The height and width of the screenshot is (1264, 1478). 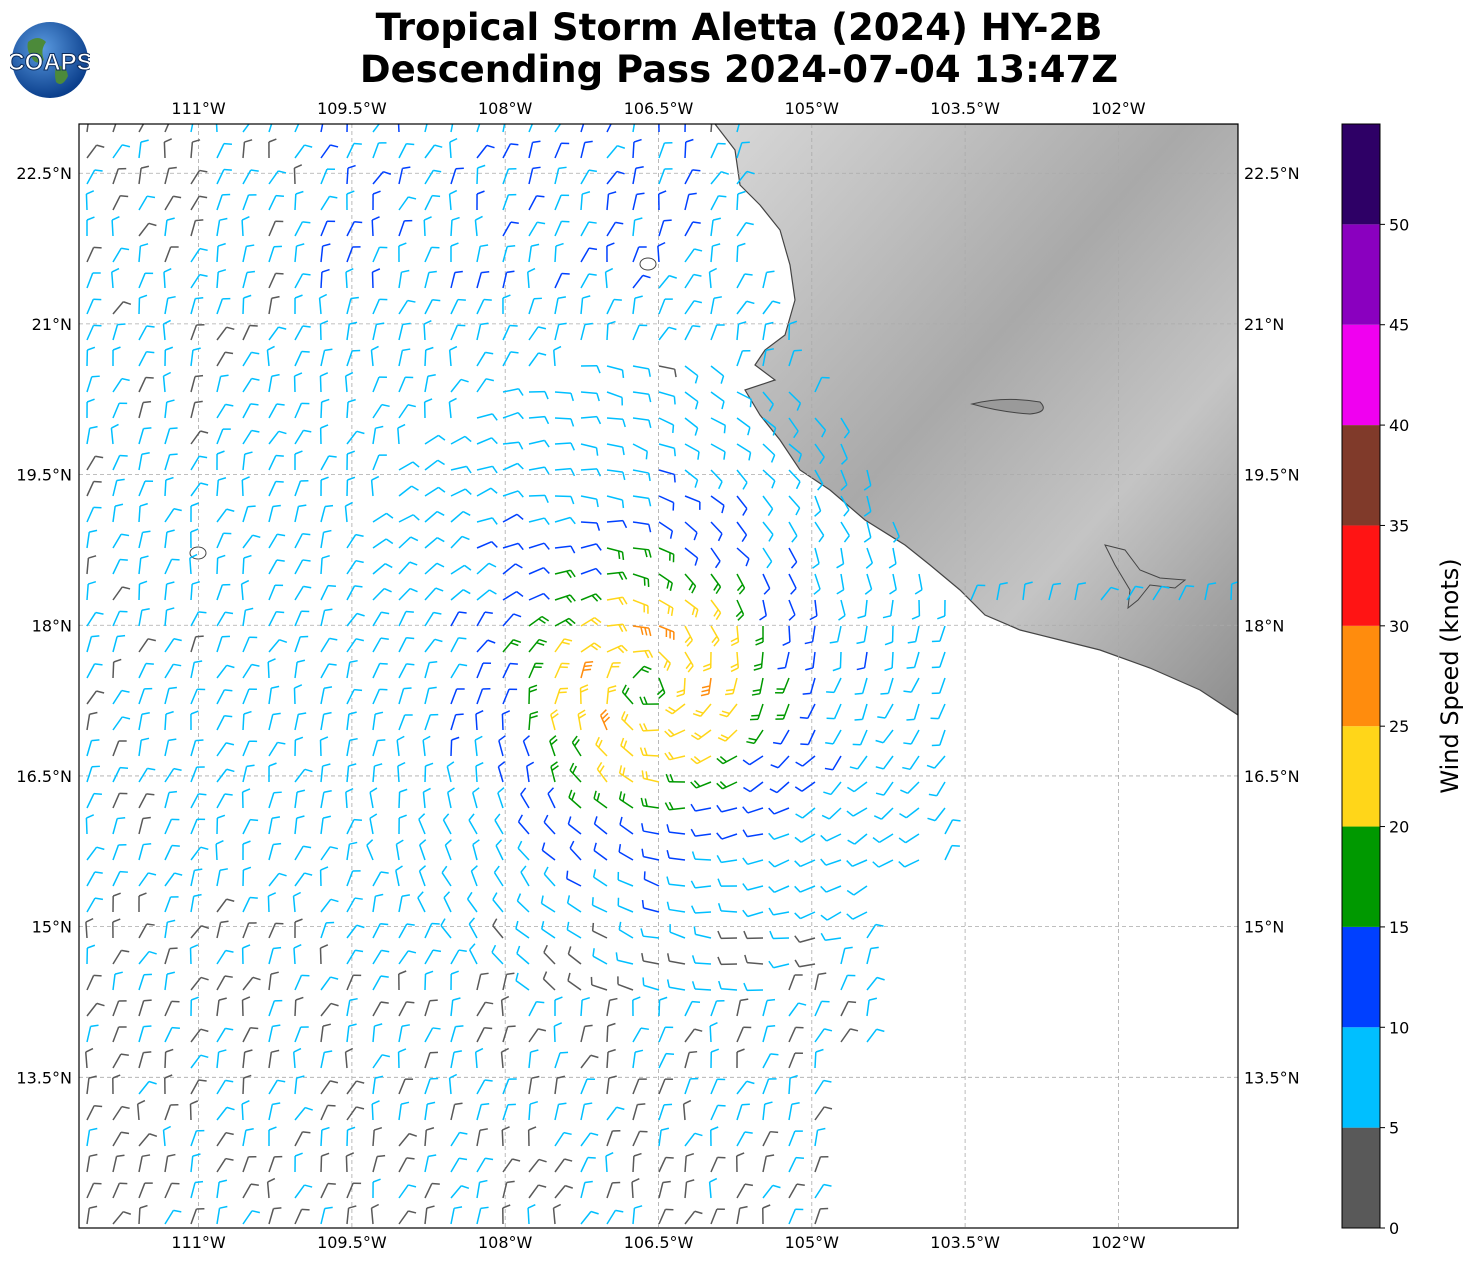 What do you see at coordinates (505, 1242) in the screenshot?
I see `lon-tick-bottom: 108°W` at bounding box center [505, 1242].